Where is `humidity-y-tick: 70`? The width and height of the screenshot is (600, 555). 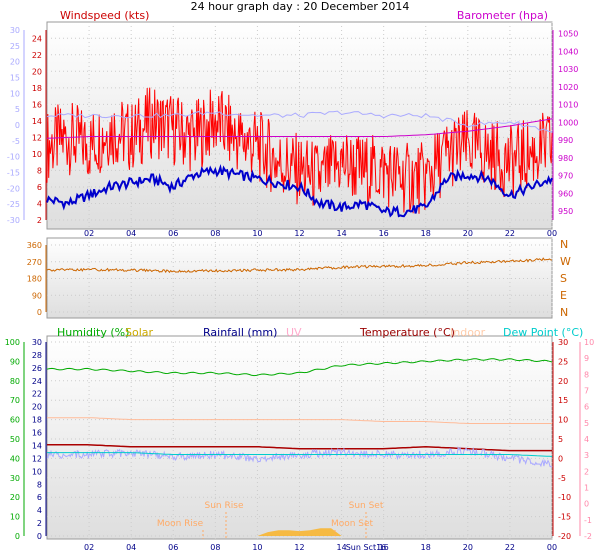
humidity-y-tick: 70 is located at coordinates (15, 400).